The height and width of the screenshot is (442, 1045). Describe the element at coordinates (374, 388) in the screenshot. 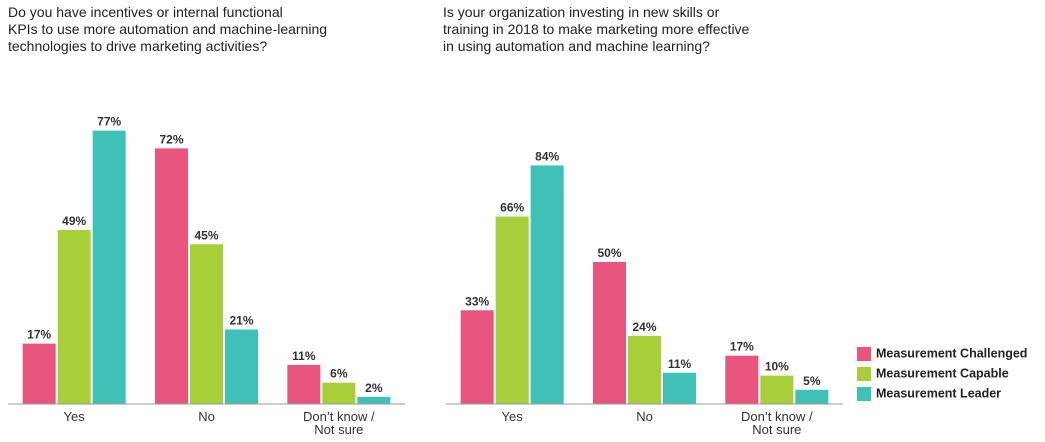

I see `data-label: 2%` at that location.